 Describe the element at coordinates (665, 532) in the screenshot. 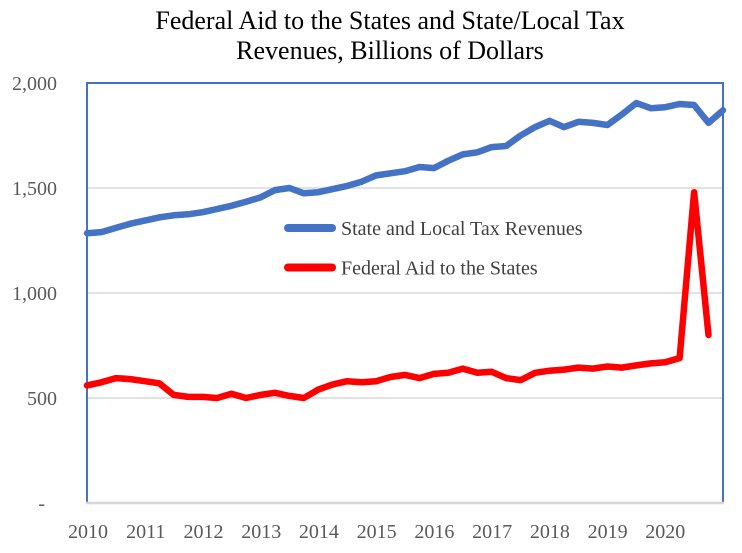

I see `x-axis-label: 2020` at that location.